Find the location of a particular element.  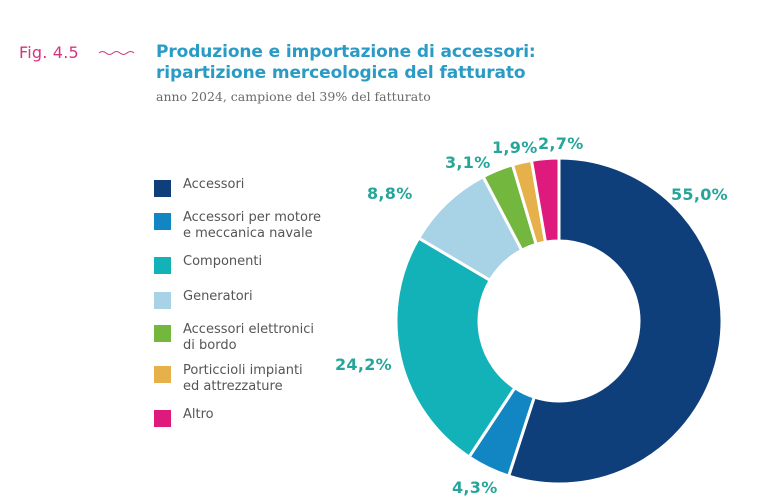

legend-item-porticcioli: Porticcioli impianti ed attrezzature is located at coordinates (253, 379).